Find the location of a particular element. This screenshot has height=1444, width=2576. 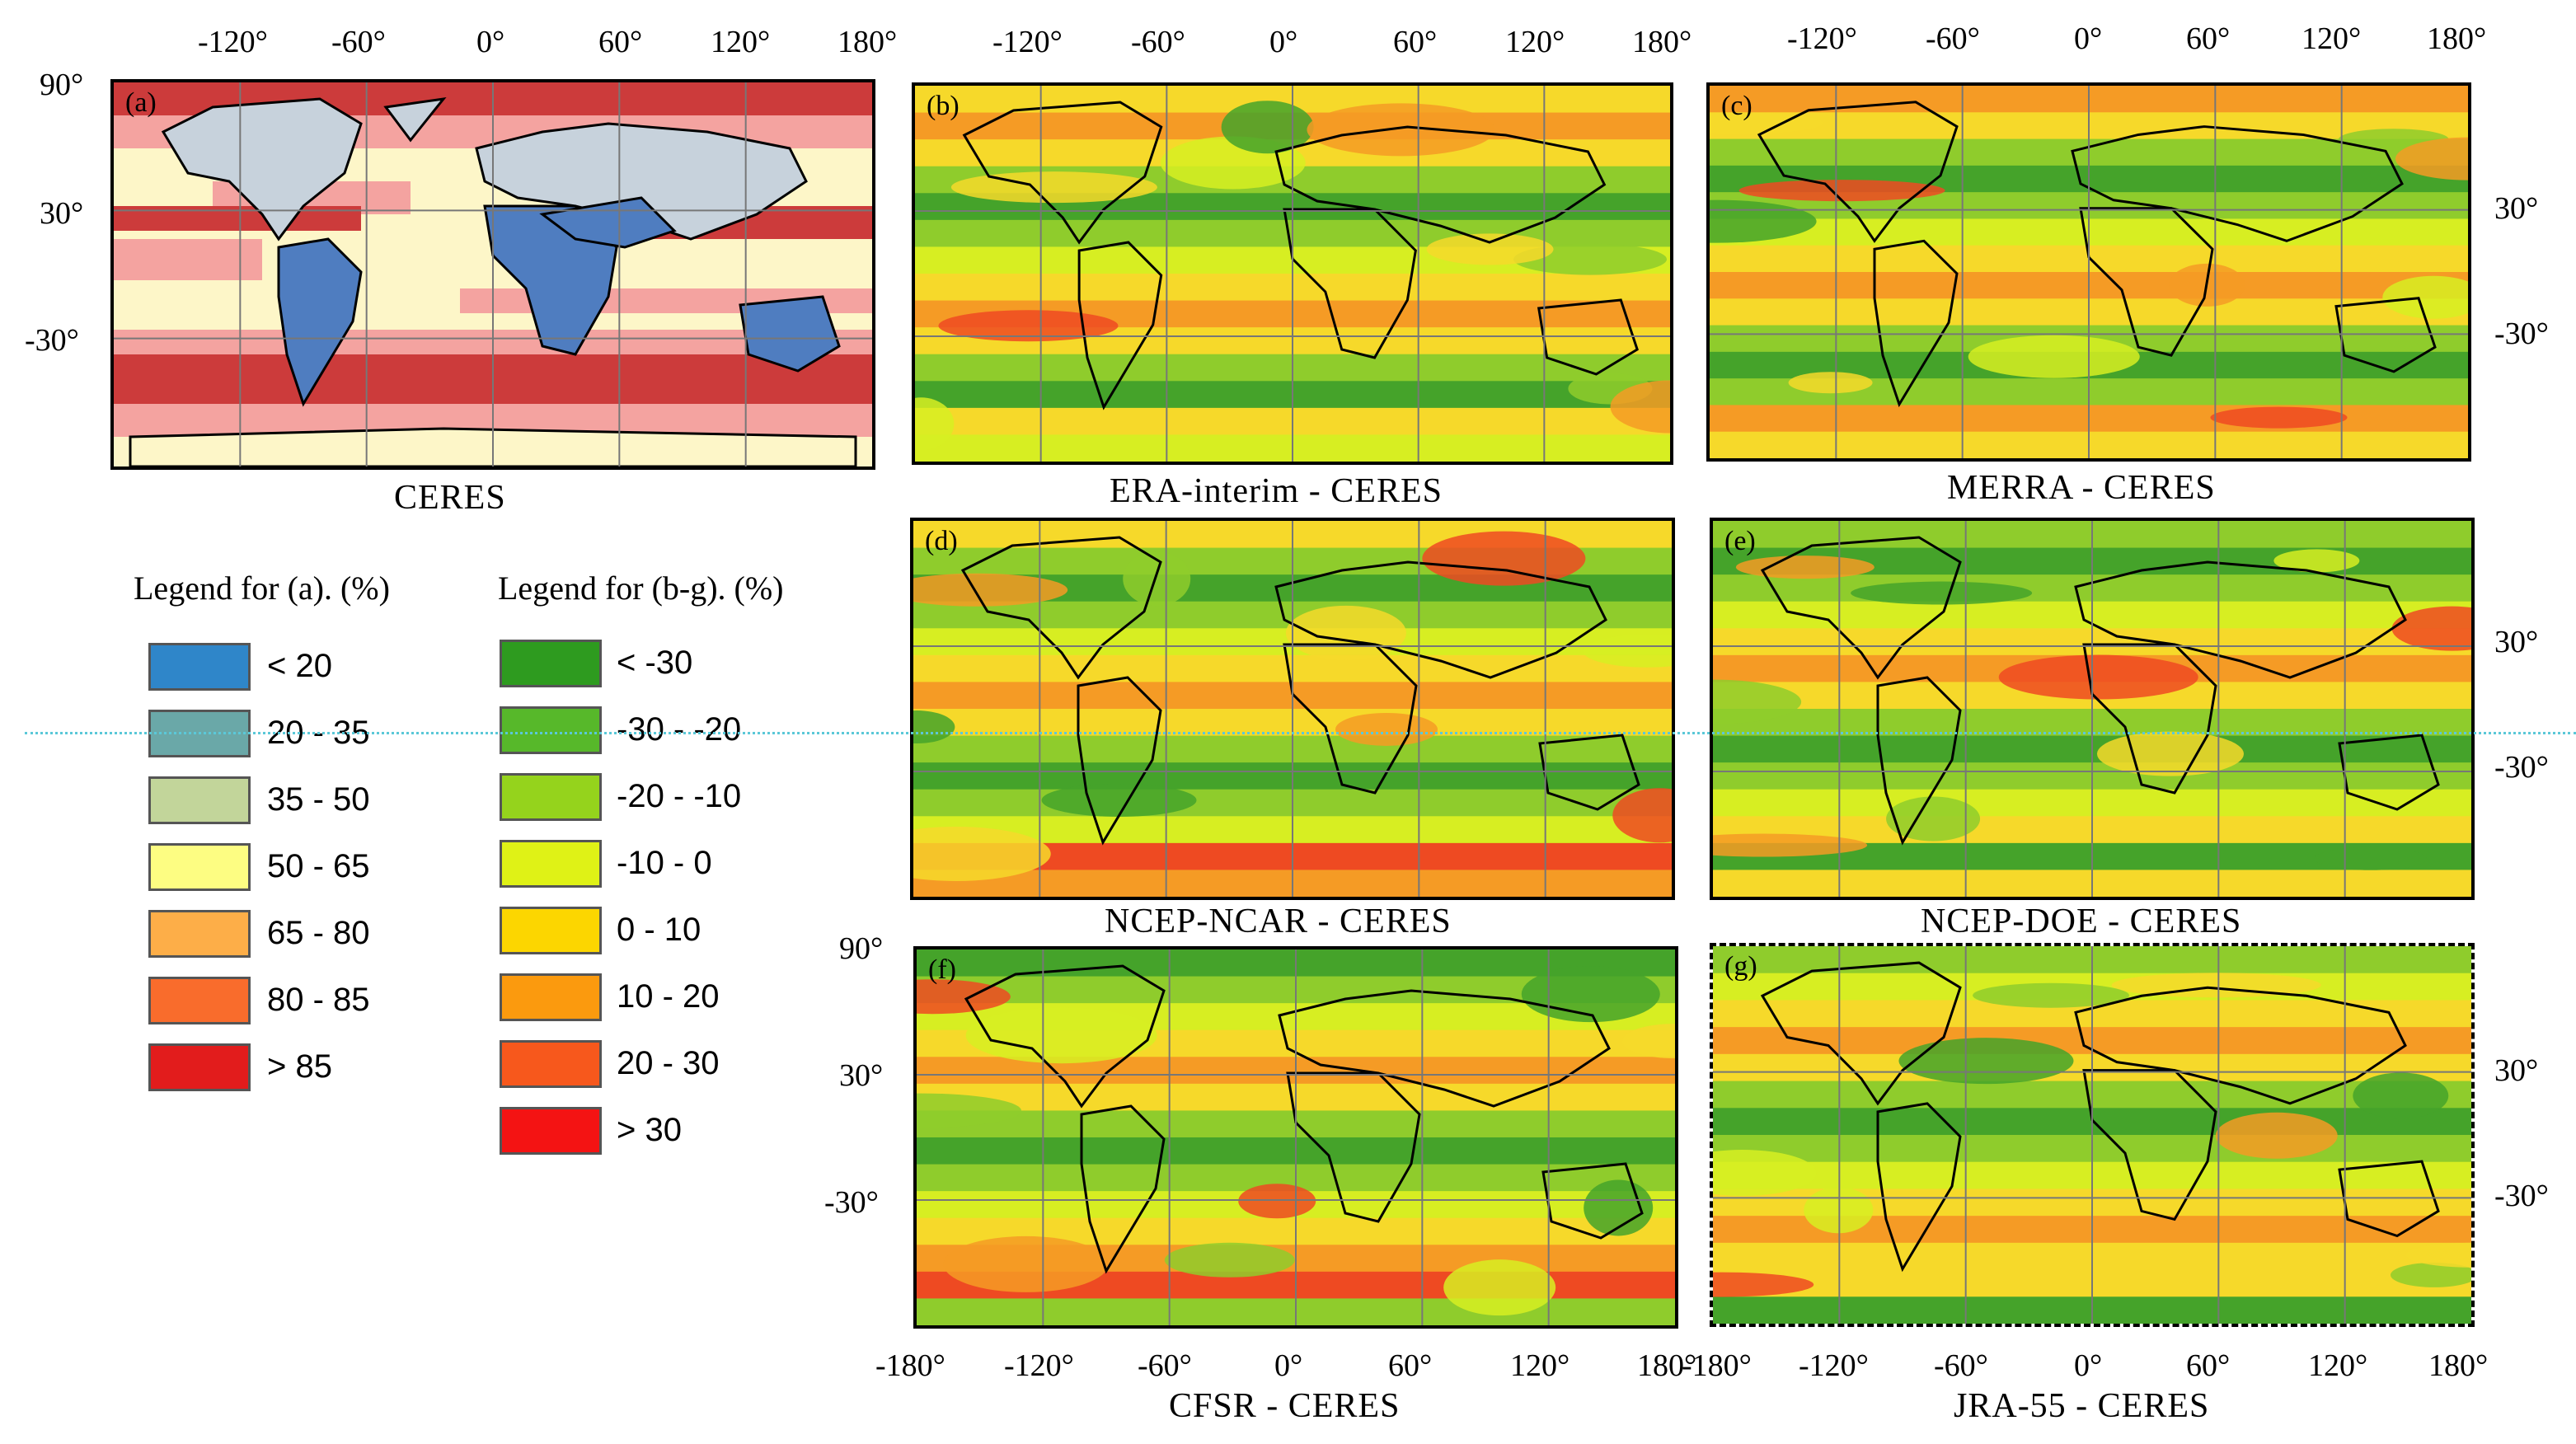

panel-g-map: (g) is located at coordinates (2093, 1135).